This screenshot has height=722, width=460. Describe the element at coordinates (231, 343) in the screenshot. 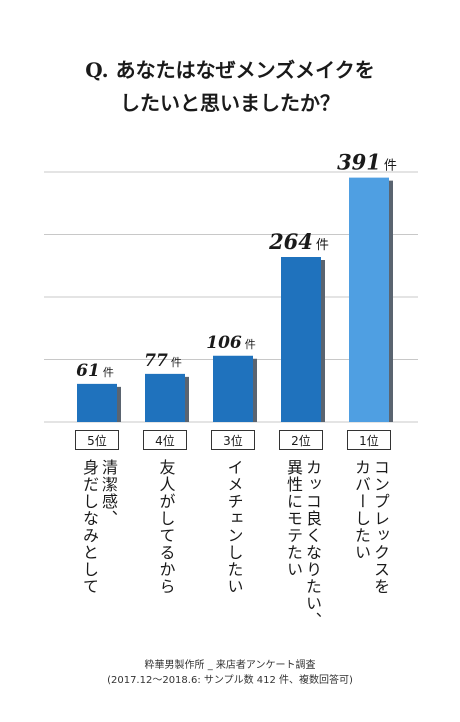

I see `value-label-2: 106 件` at that location.